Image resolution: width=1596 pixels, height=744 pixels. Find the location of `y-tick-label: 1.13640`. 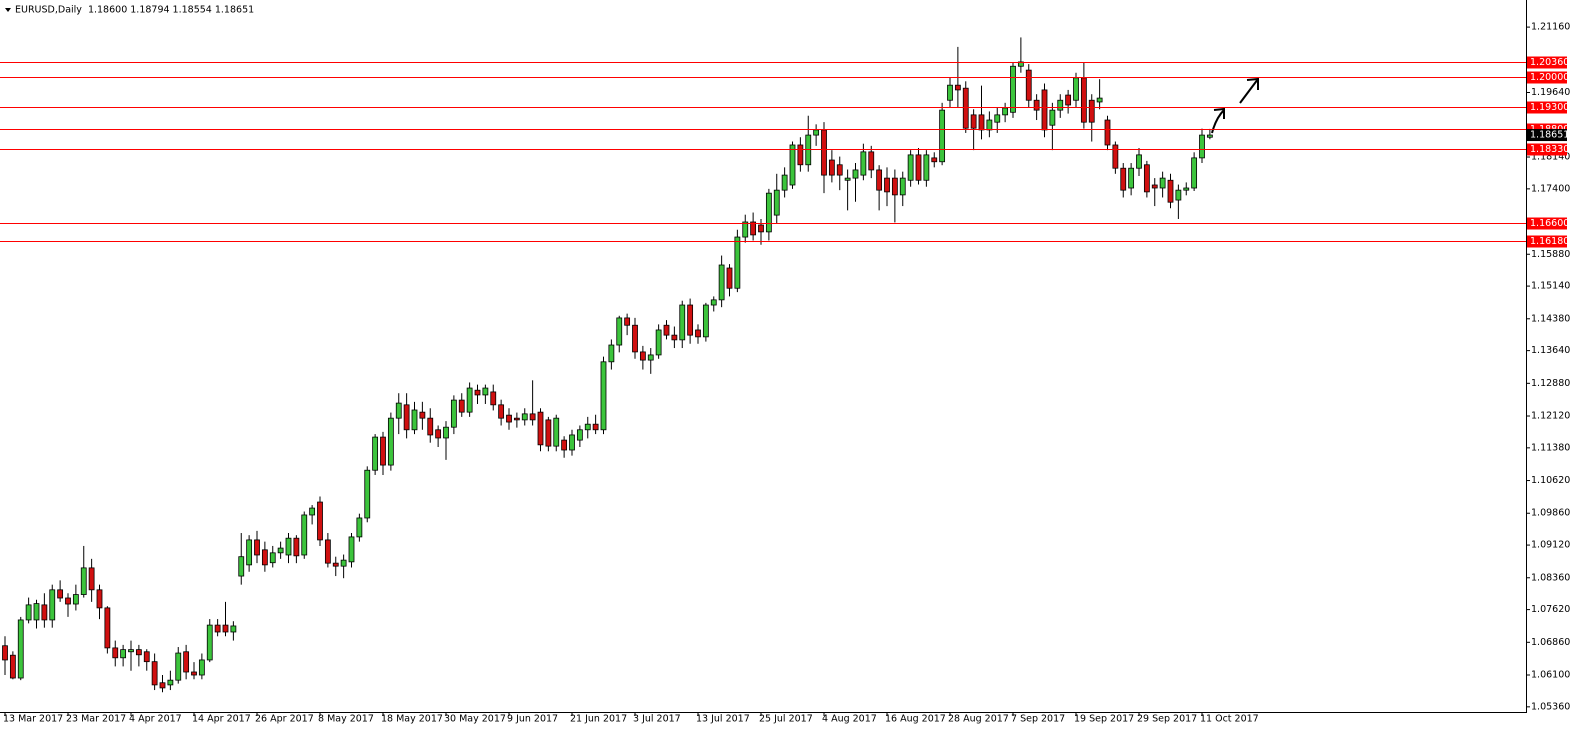

y-tick-label: 1.13640 is located at coordinates (1550, 350).